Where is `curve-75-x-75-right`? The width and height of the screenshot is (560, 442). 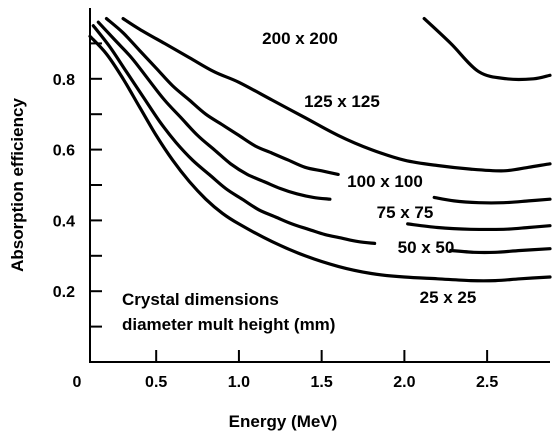
curve-75-x-75-right is located at coordinates (479, 227).